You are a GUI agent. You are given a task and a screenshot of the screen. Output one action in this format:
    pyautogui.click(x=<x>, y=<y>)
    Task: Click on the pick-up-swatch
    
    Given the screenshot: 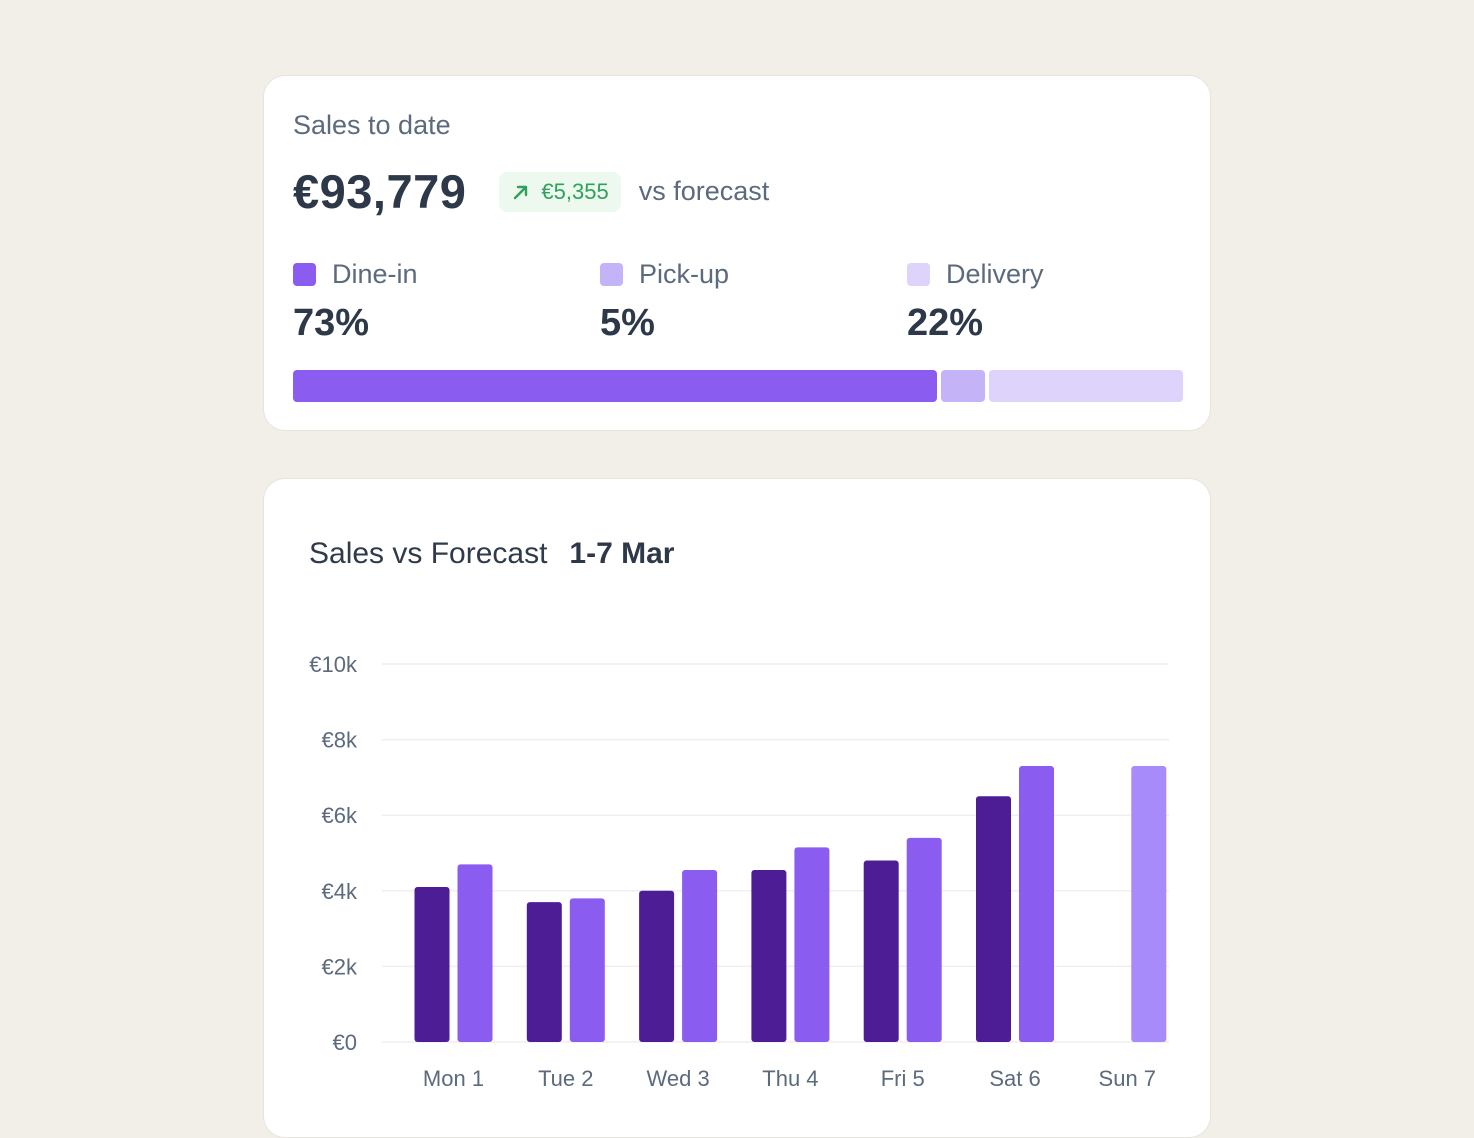 What is the action you would take?
    pyautogui.click(x=611, y=274)
    